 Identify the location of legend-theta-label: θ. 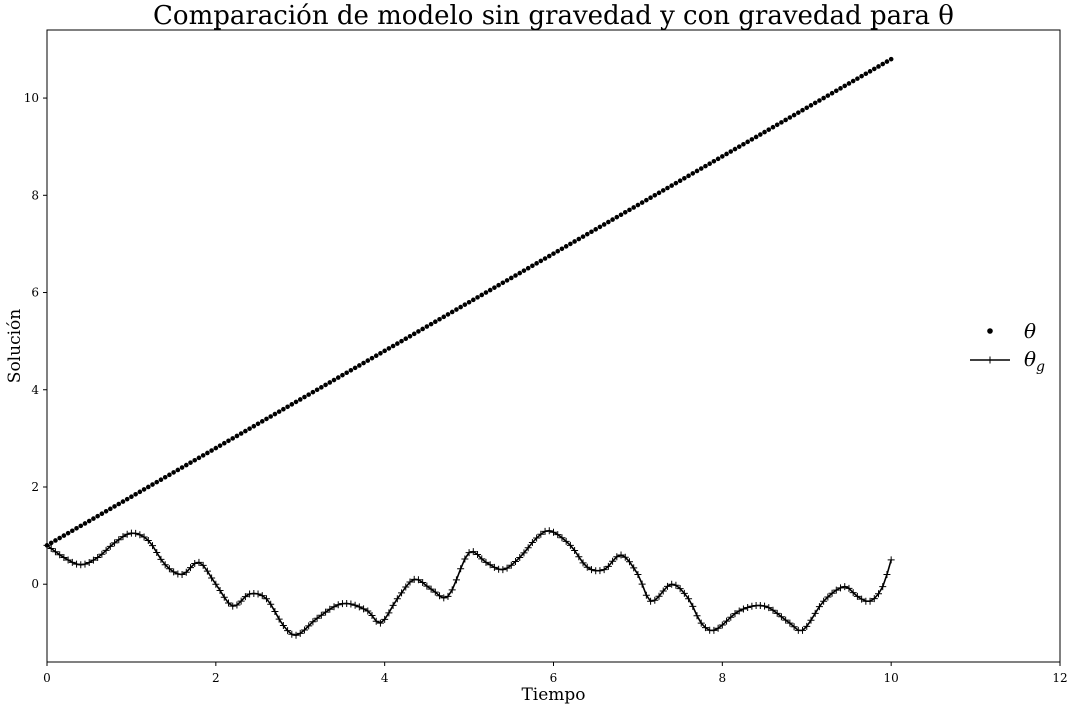
(1030, 331).